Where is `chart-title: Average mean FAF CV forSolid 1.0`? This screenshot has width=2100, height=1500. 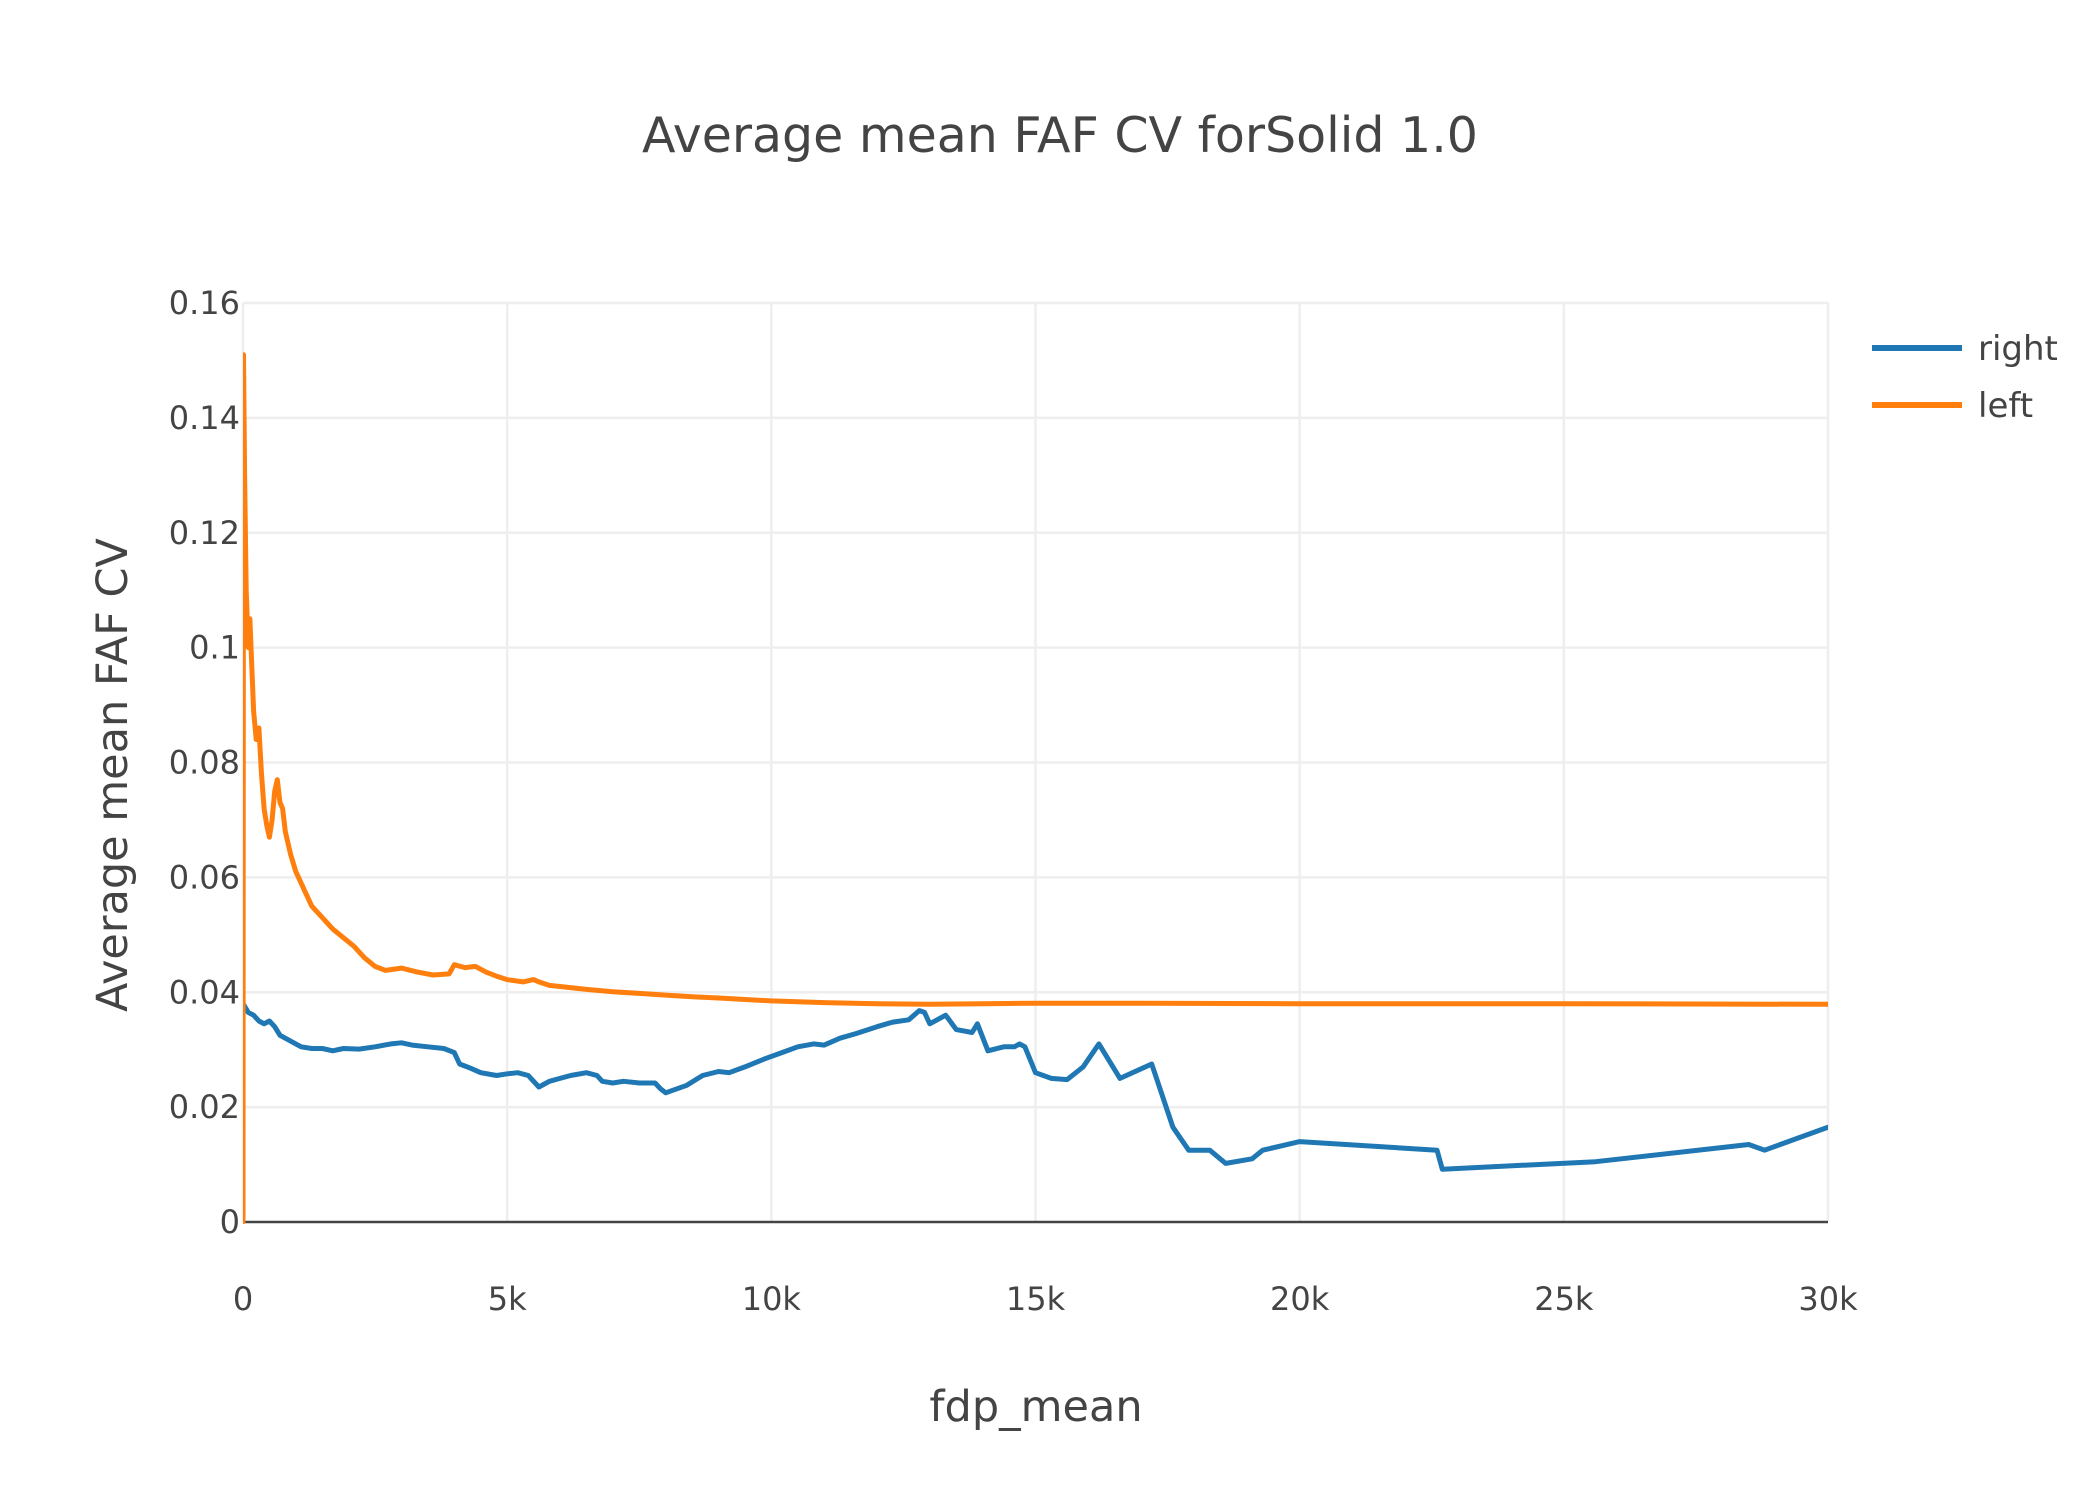
chart-title: Average mean FAF CV forSolid 1.0 is located at coordinates (1060, 135).